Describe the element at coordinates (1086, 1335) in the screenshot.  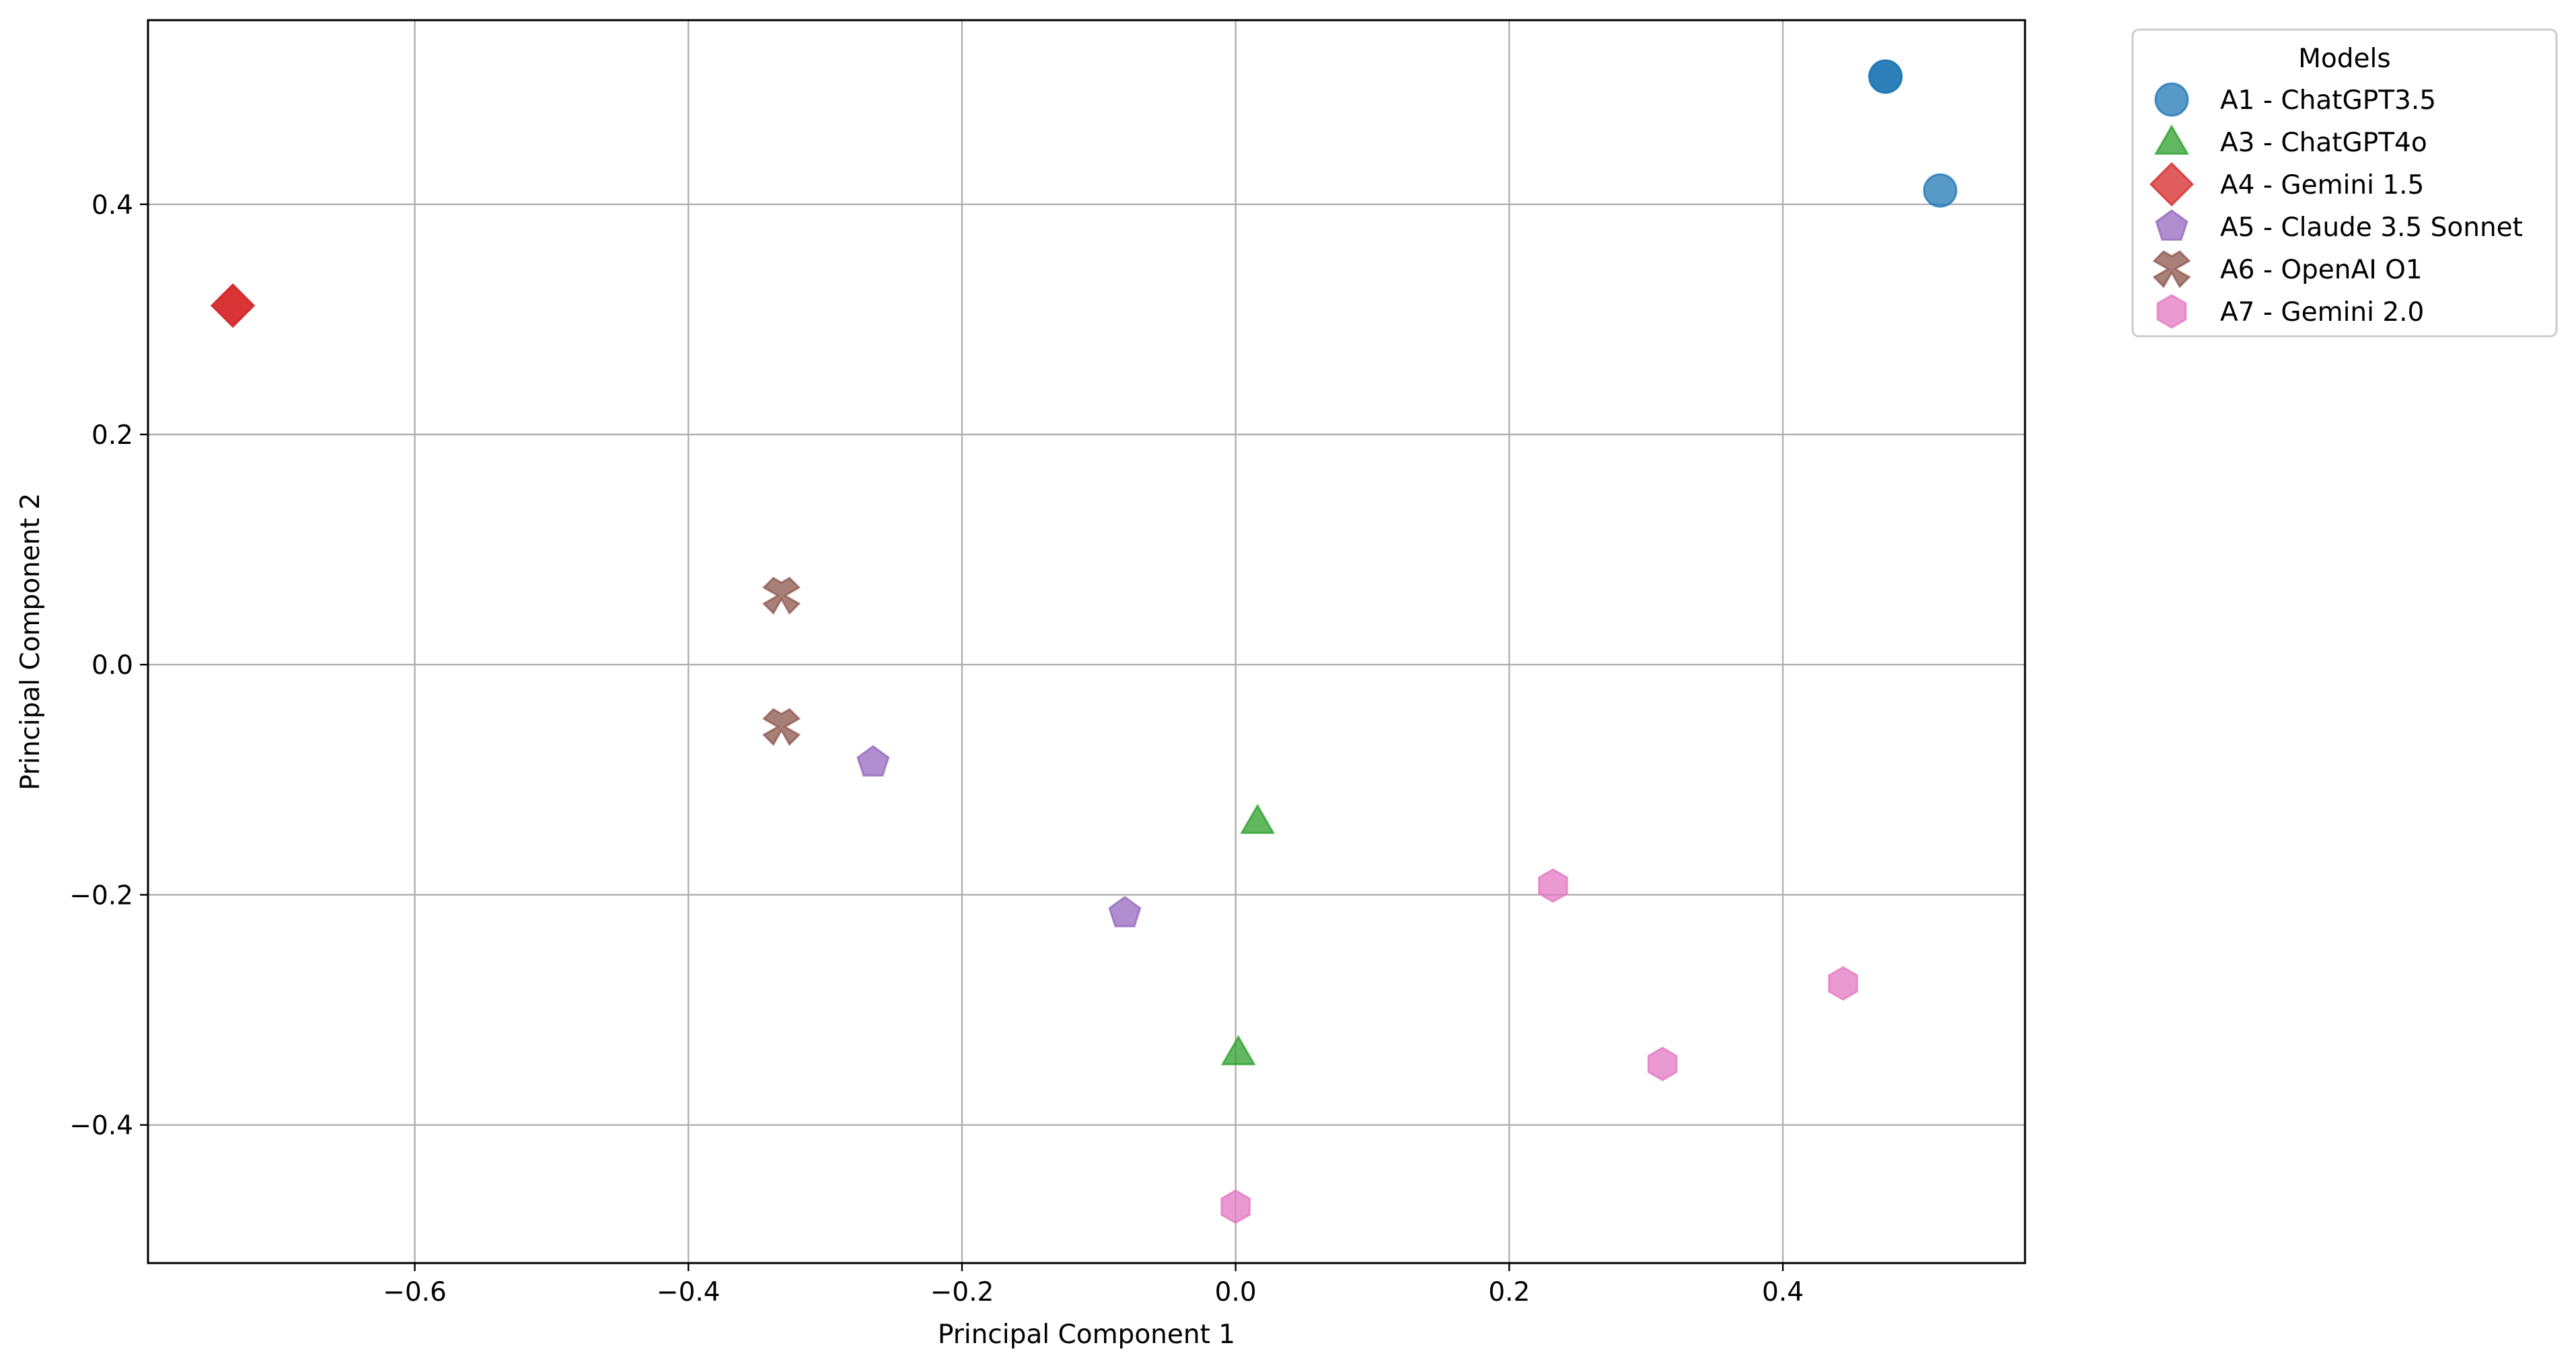
I see `x-axis-label: Principal Component 1` at that location.